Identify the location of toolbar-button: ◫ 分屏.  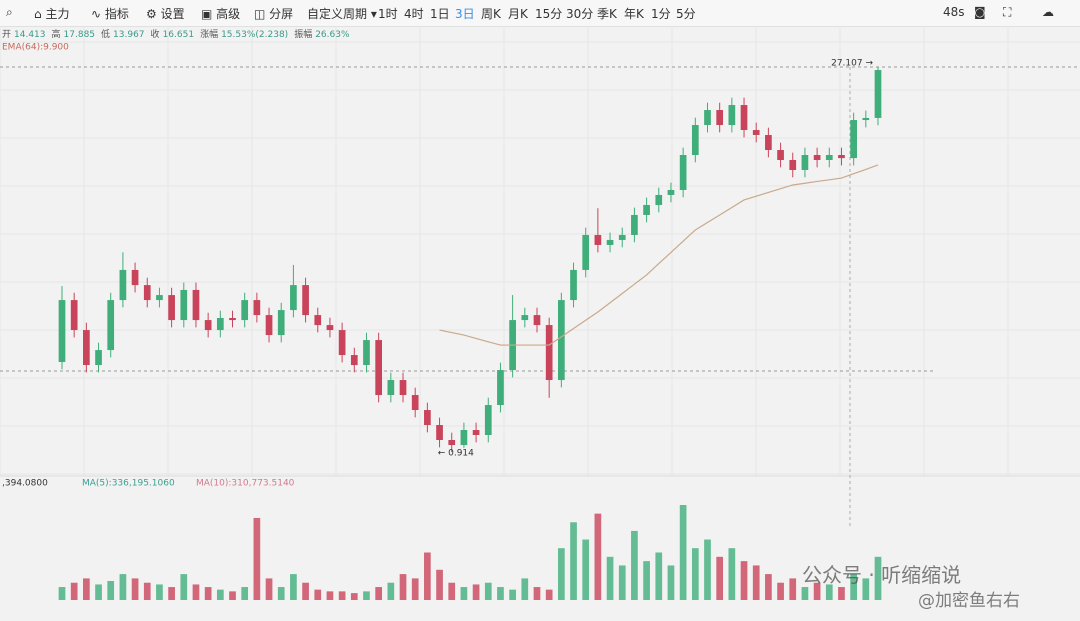
(274, 14).